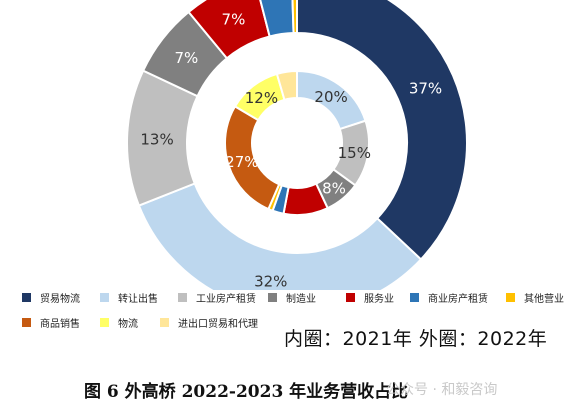  I want to click on outer-label-1: 32%, so click(270, 281).